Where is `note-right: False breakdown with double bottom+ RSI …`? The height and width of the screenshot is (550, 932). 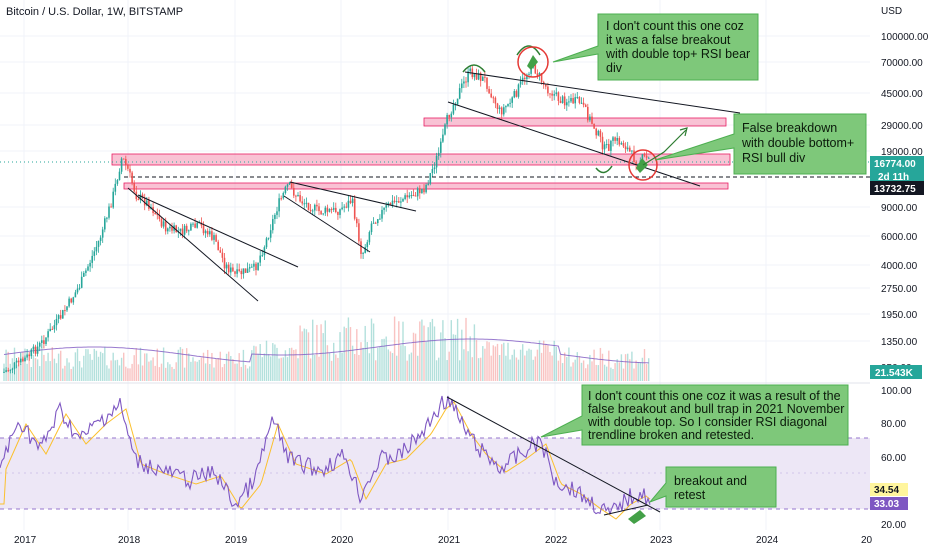 note-right: False breakdown with double bottom+ RSI … is located at coordinates (760, 144).